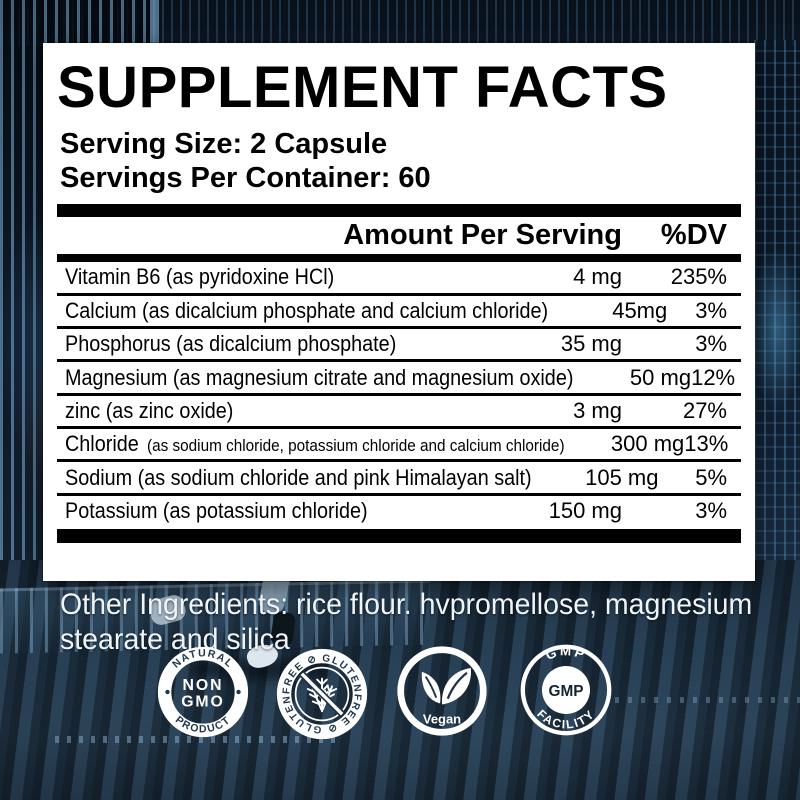  I want to click on nutrient-name: Potassium (as potassium chloride), so click(216, 511).